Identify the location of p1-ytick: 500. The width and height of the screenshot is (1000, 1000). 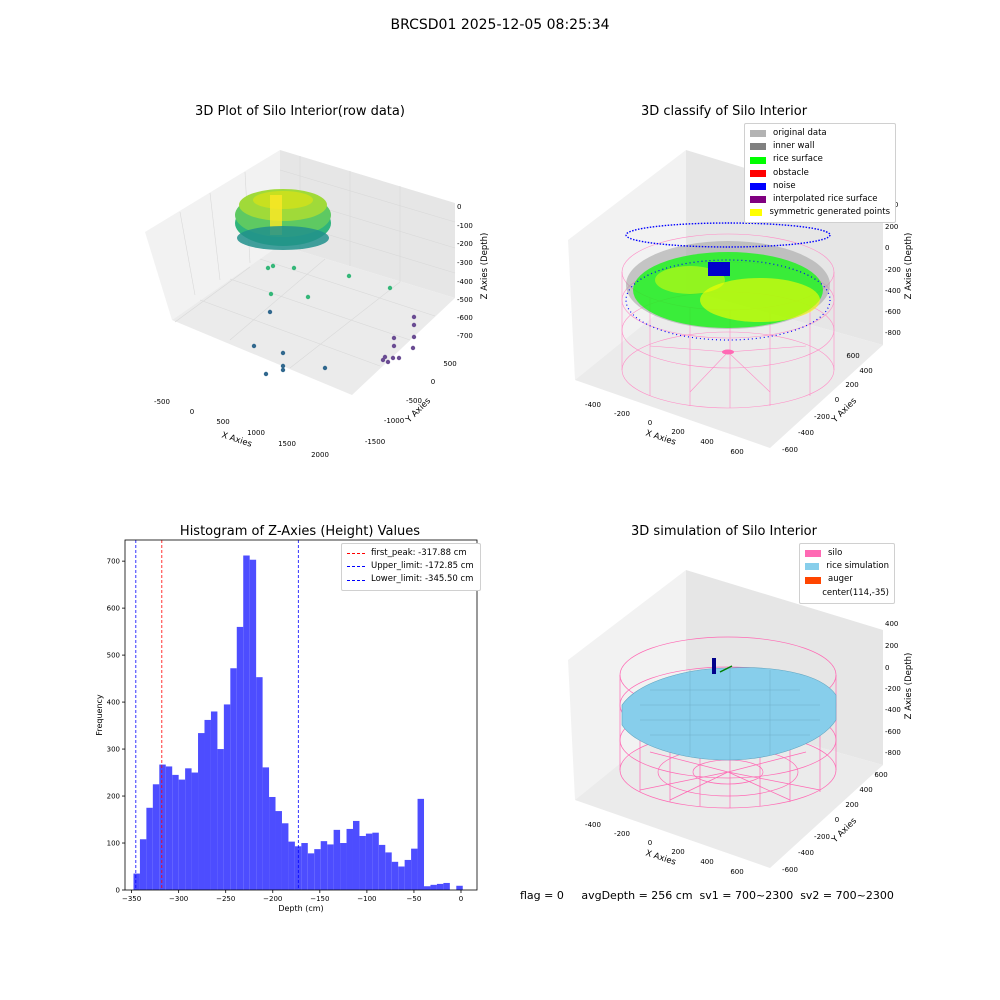
(449, 364).